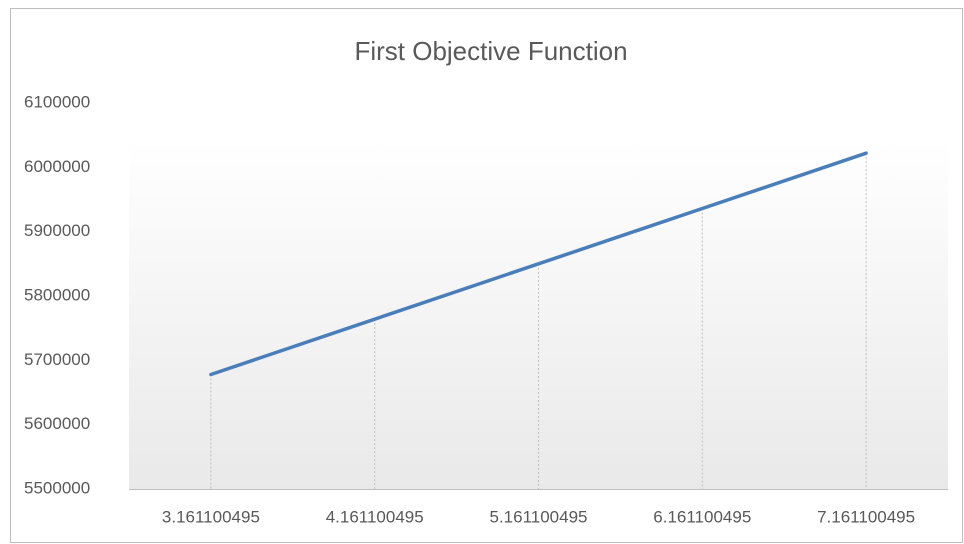 This screenshot has height=544, width=964. What do you see at coordinates (57, 101) in the screenshot?
I see `y-tick-label: 6100000` at bounding box center [57, 101].